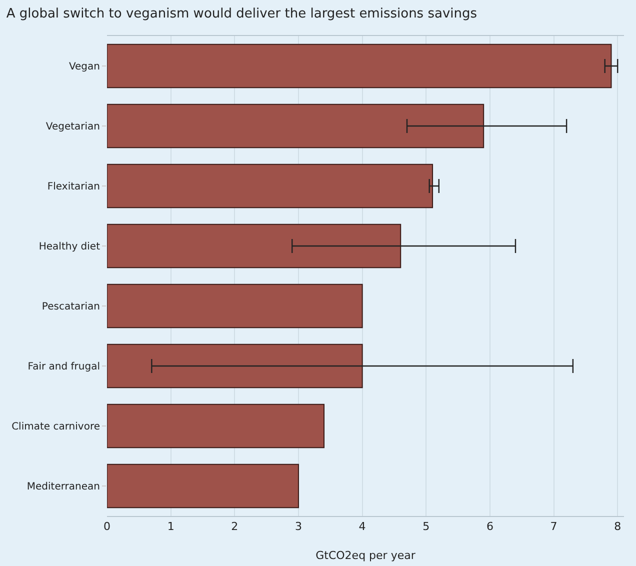 This screenshot has width=636, height=566. Describe the element at coordinates (490, 527) in the screenshot. I see `x-tick-label: 6` at that location.